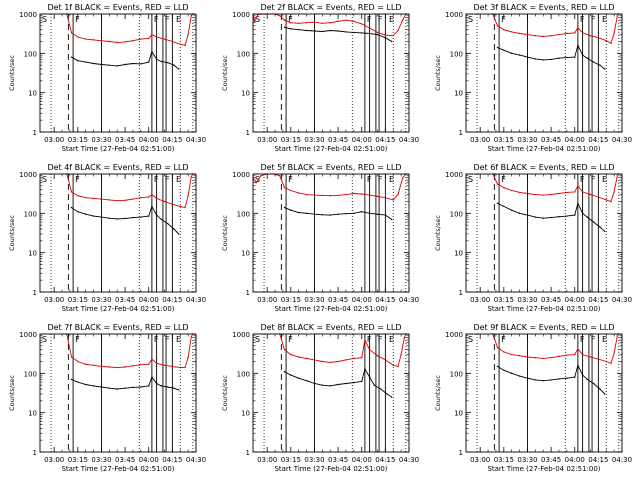  I want to click on x-axis-label: Start Time (27-Feb-04 02:51:00), so click(543, 149).